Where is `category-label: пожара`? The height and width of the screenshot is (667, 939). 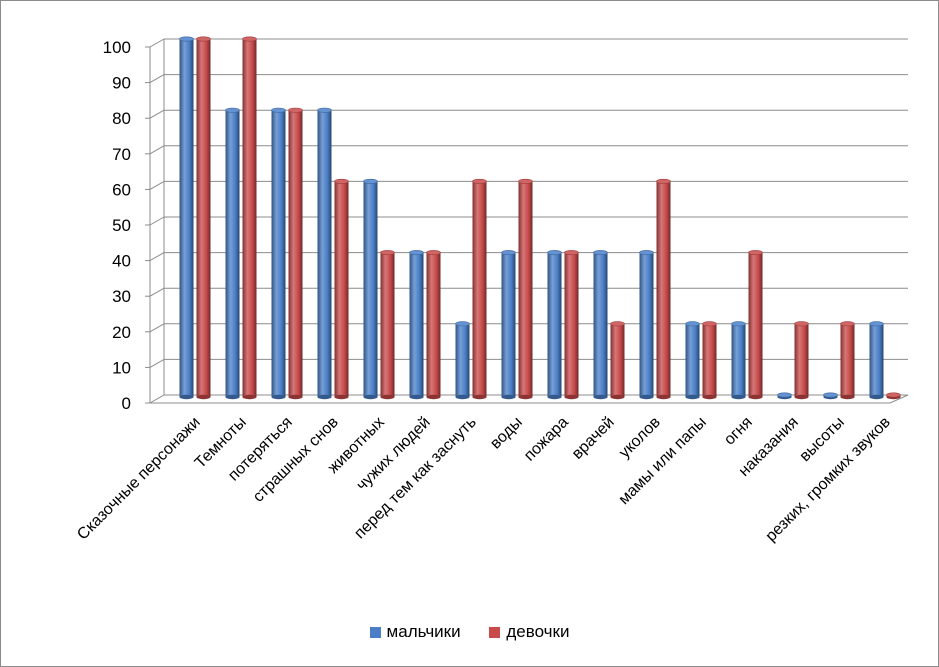 category-label: пожара is located at coordinates (546, 439).